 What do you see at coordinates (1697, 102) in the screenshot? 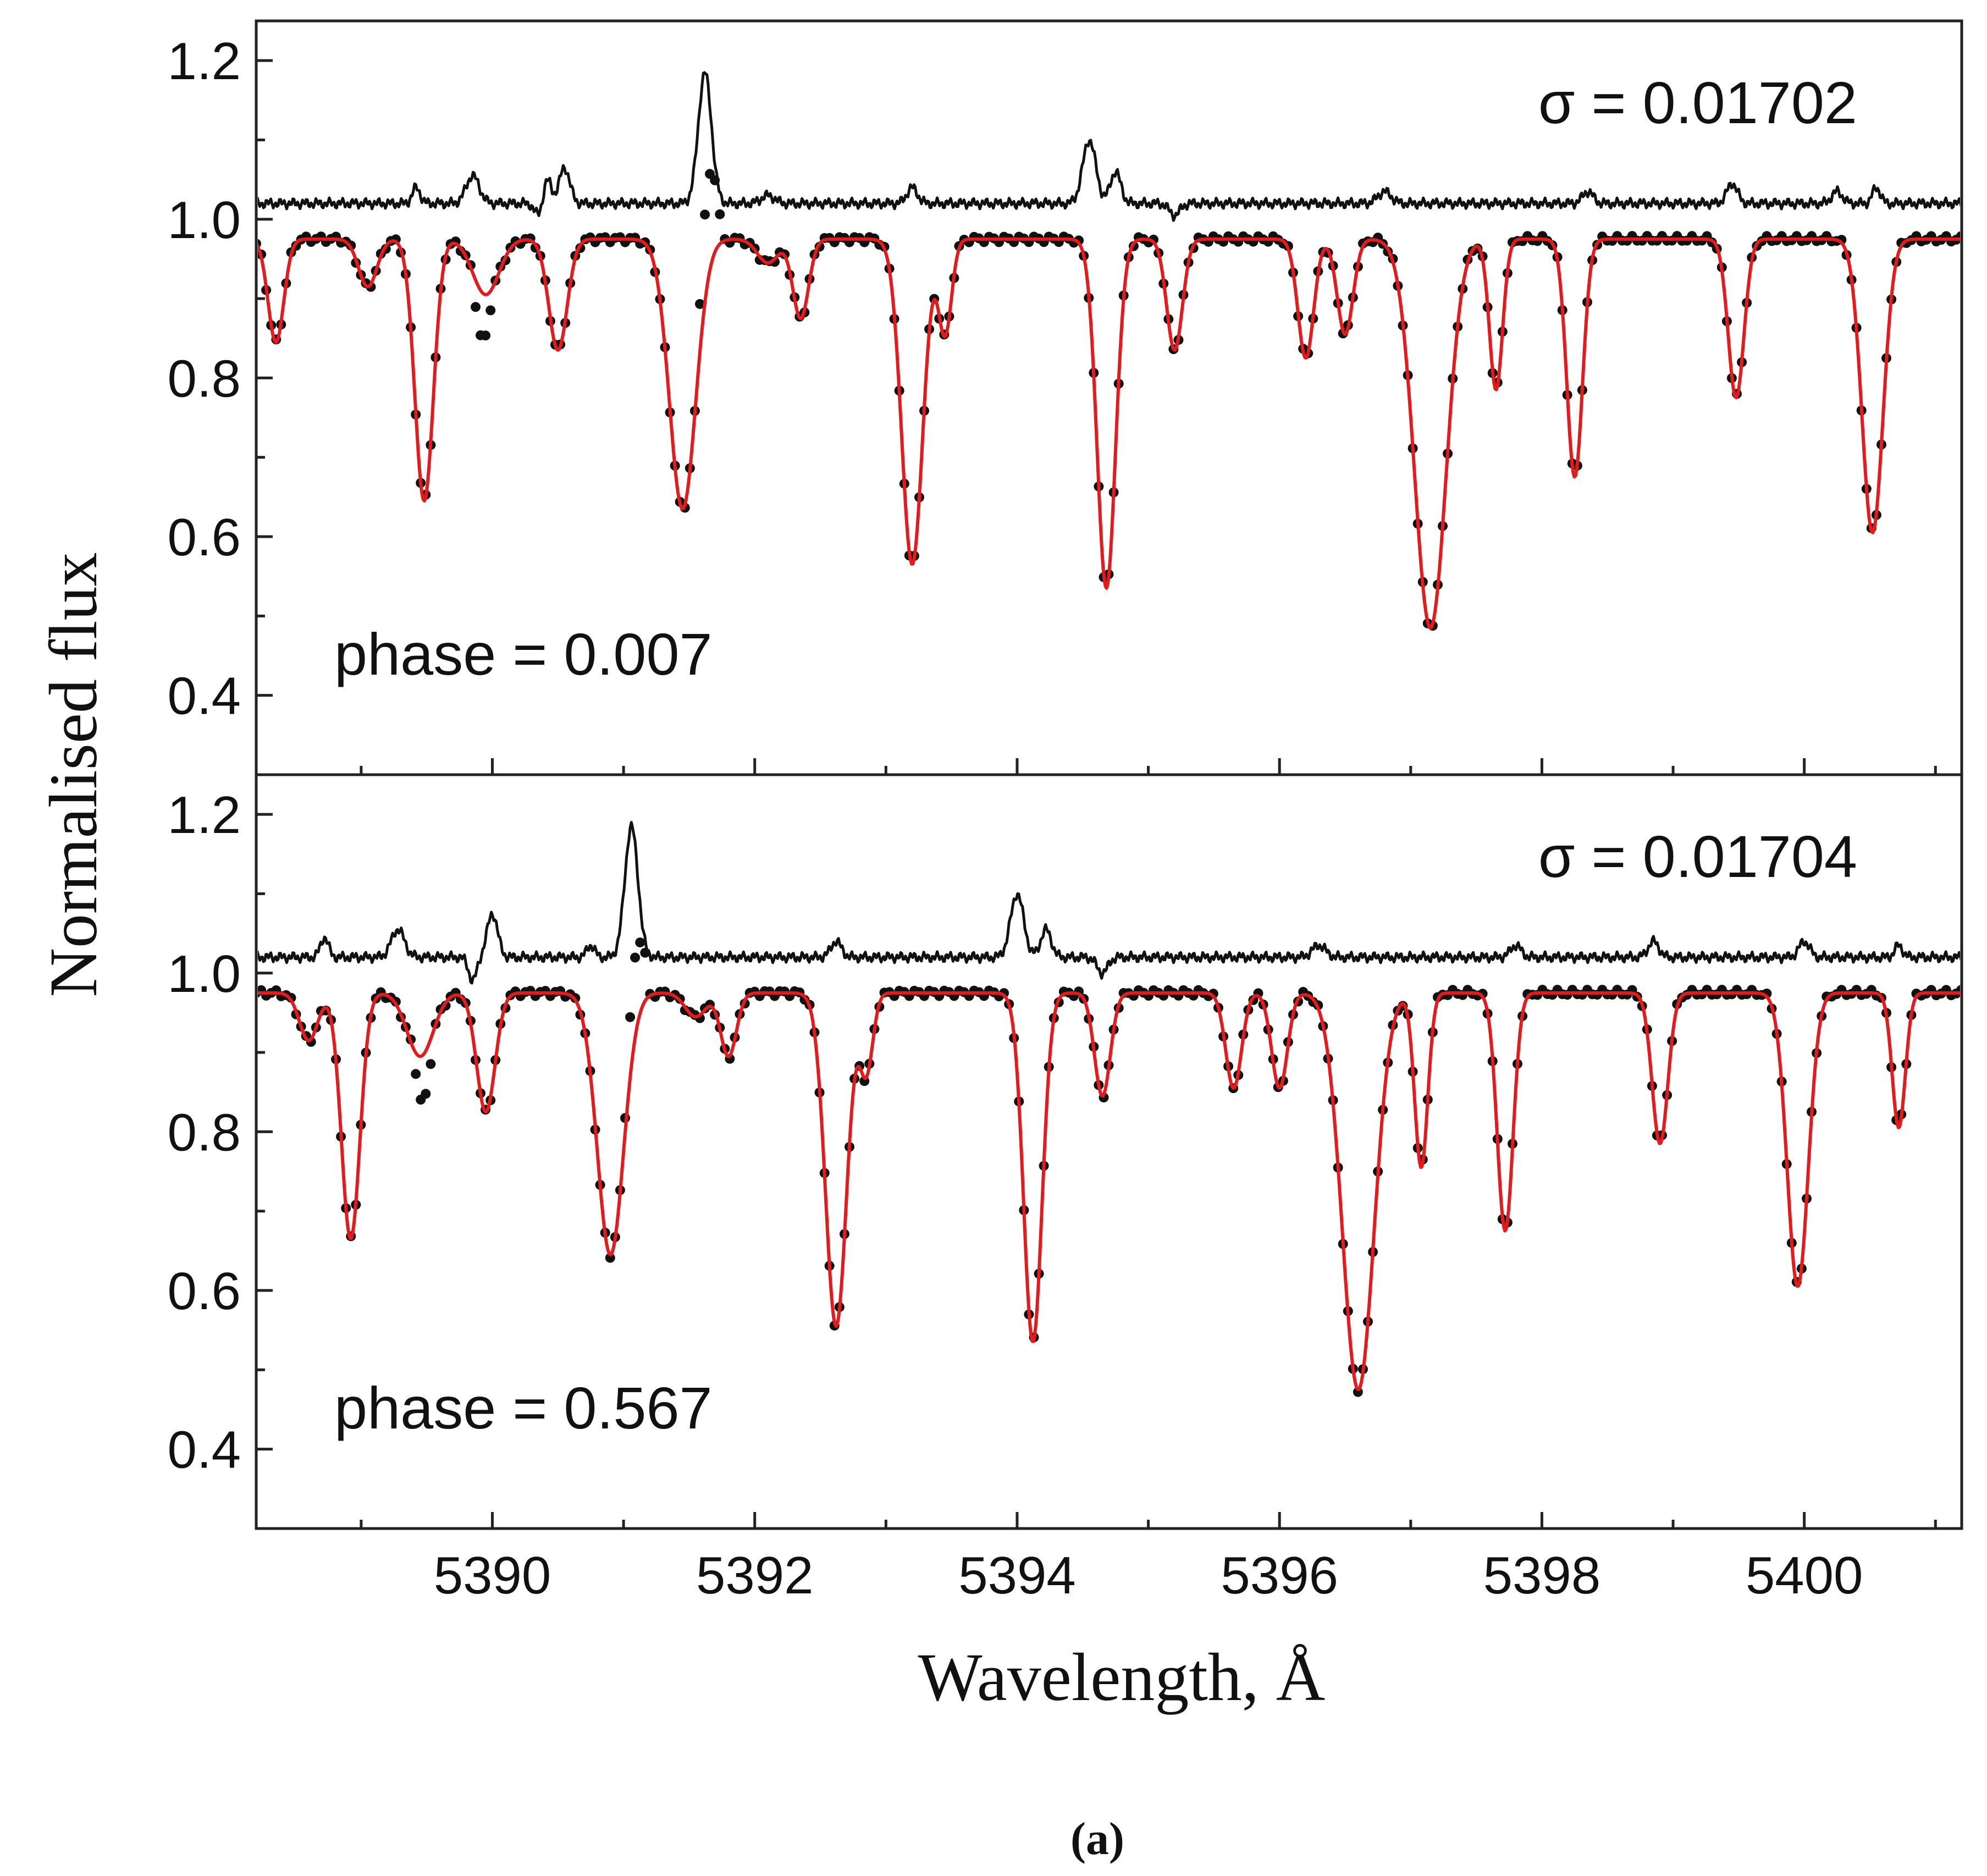
I see `sigma-label: σ = 0.01702` at bounding box center [1697, 102].